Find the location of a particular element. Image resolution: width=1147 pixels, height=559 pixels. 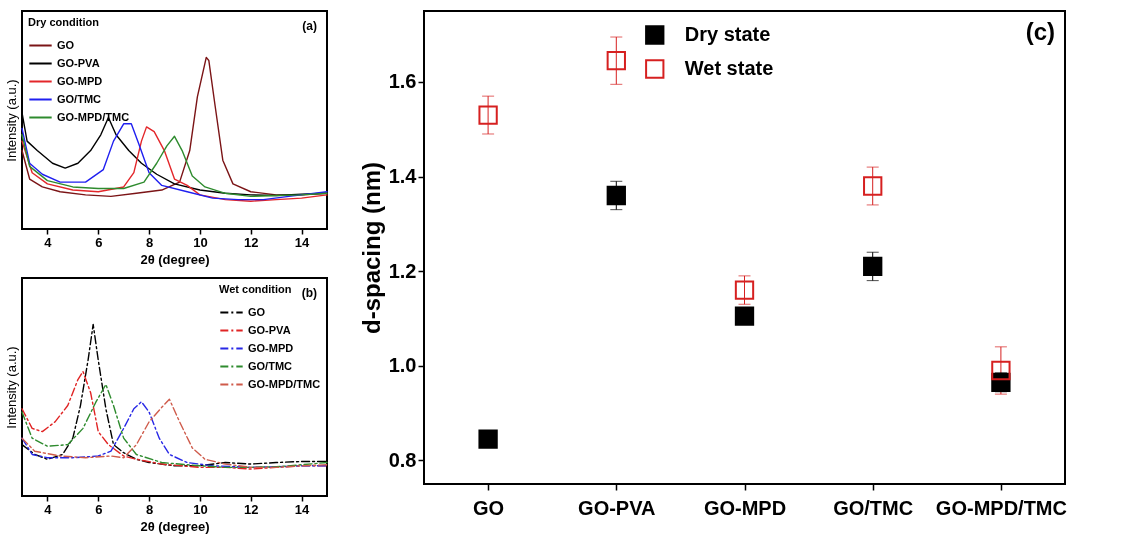

y-tick-label: 0.8 is located at coordinates (402, 459).